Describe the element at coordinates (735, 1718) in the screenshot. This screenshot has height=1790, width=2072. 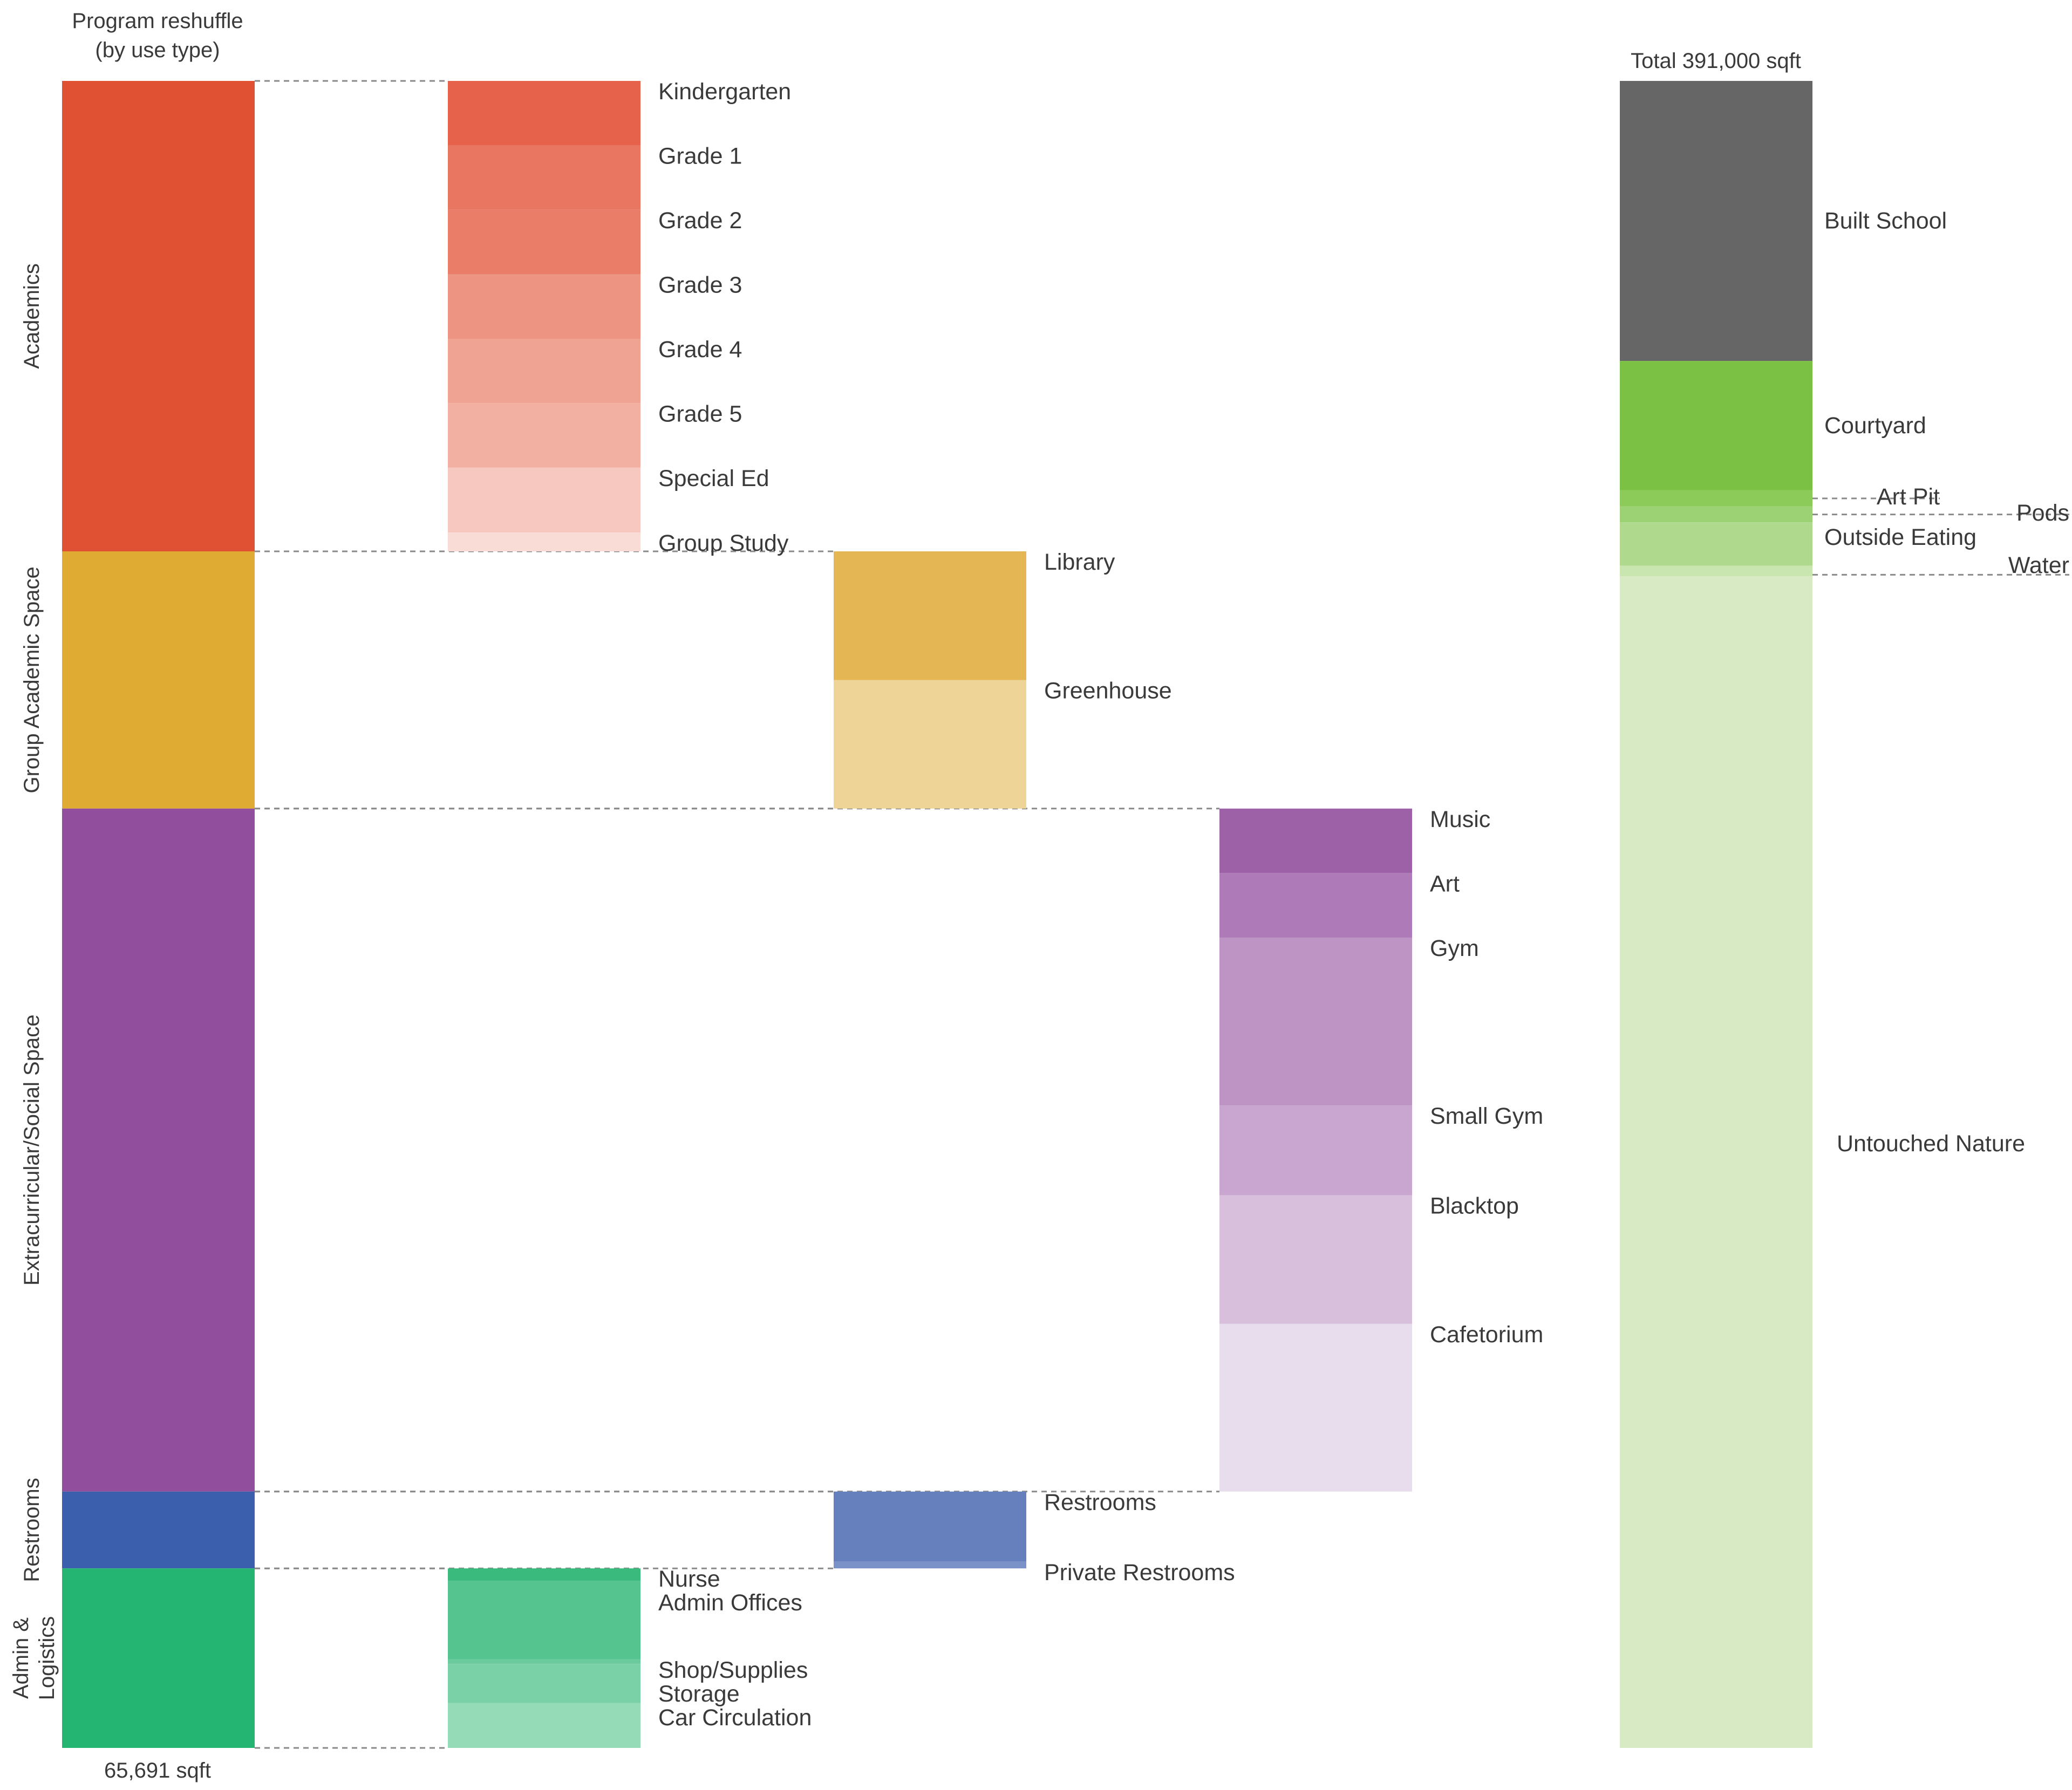
I see `segment-label-car-circulation: Car Circulation` at that location.